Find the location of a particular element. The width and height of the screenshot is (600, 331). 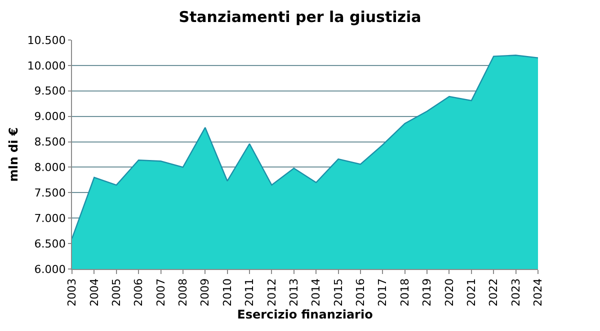

x-tick-label: 2016 is located at coordinates (361, 292).